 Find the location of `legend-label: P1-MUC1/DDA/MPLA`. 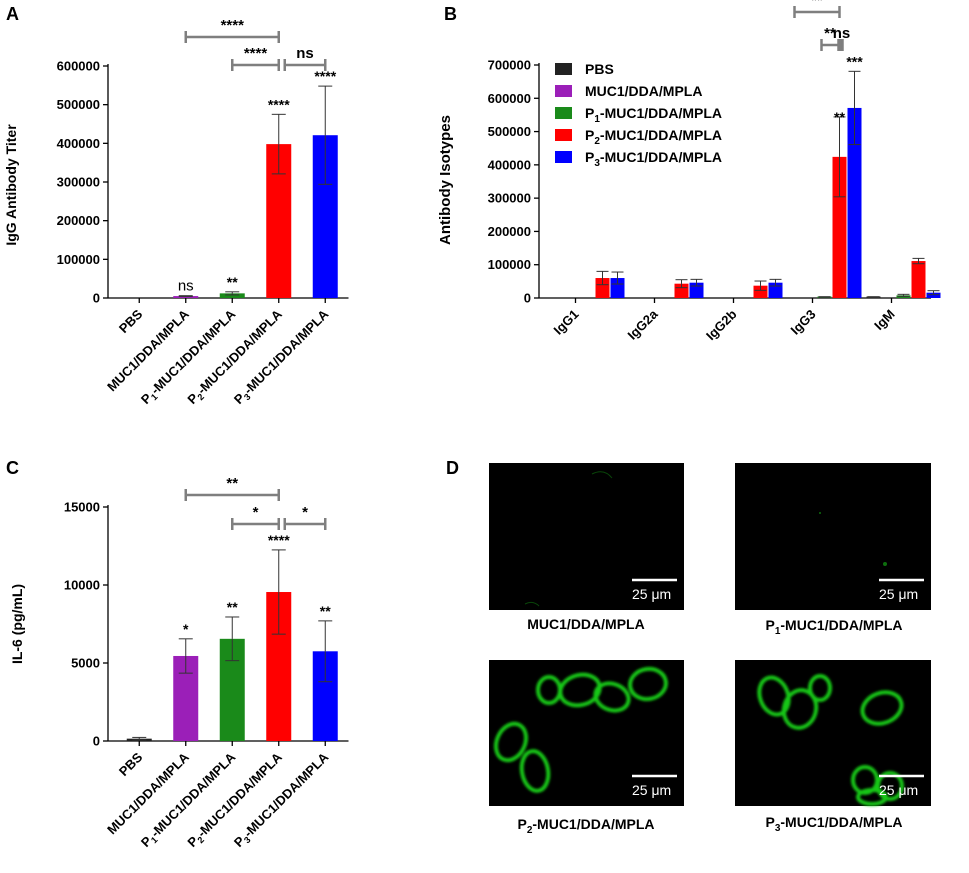

legend-label: P1-MUC1/DDA/MPLA is located at coordinates (653, 115).